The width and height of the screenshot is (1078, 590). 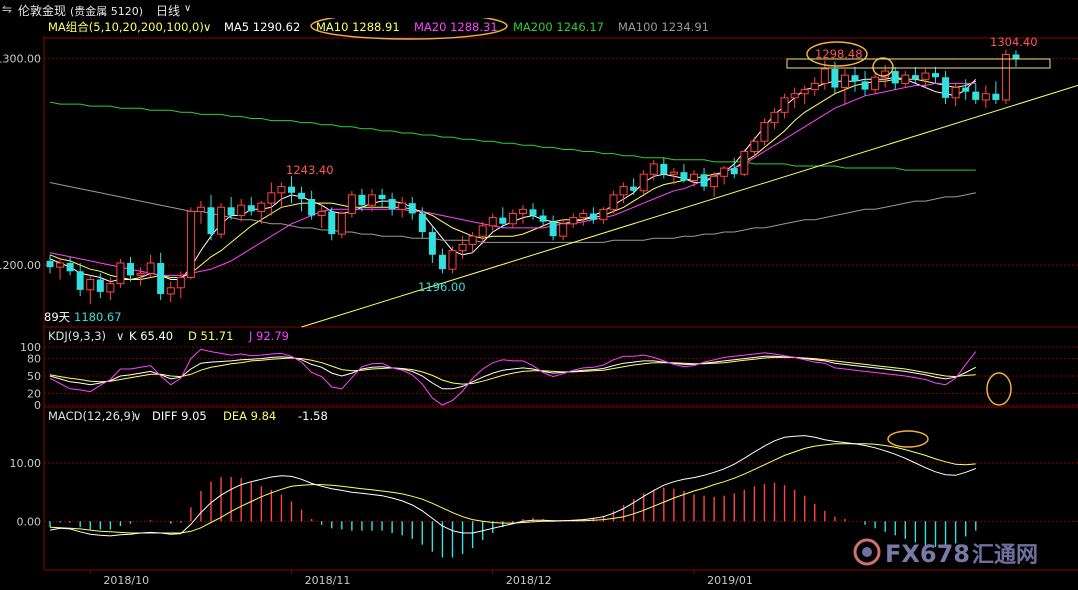 What do you see at coordinates (558, 27) in the screenshot?
I see `ma200-value: MA200 1246.17` at bounding box center [558, 27].